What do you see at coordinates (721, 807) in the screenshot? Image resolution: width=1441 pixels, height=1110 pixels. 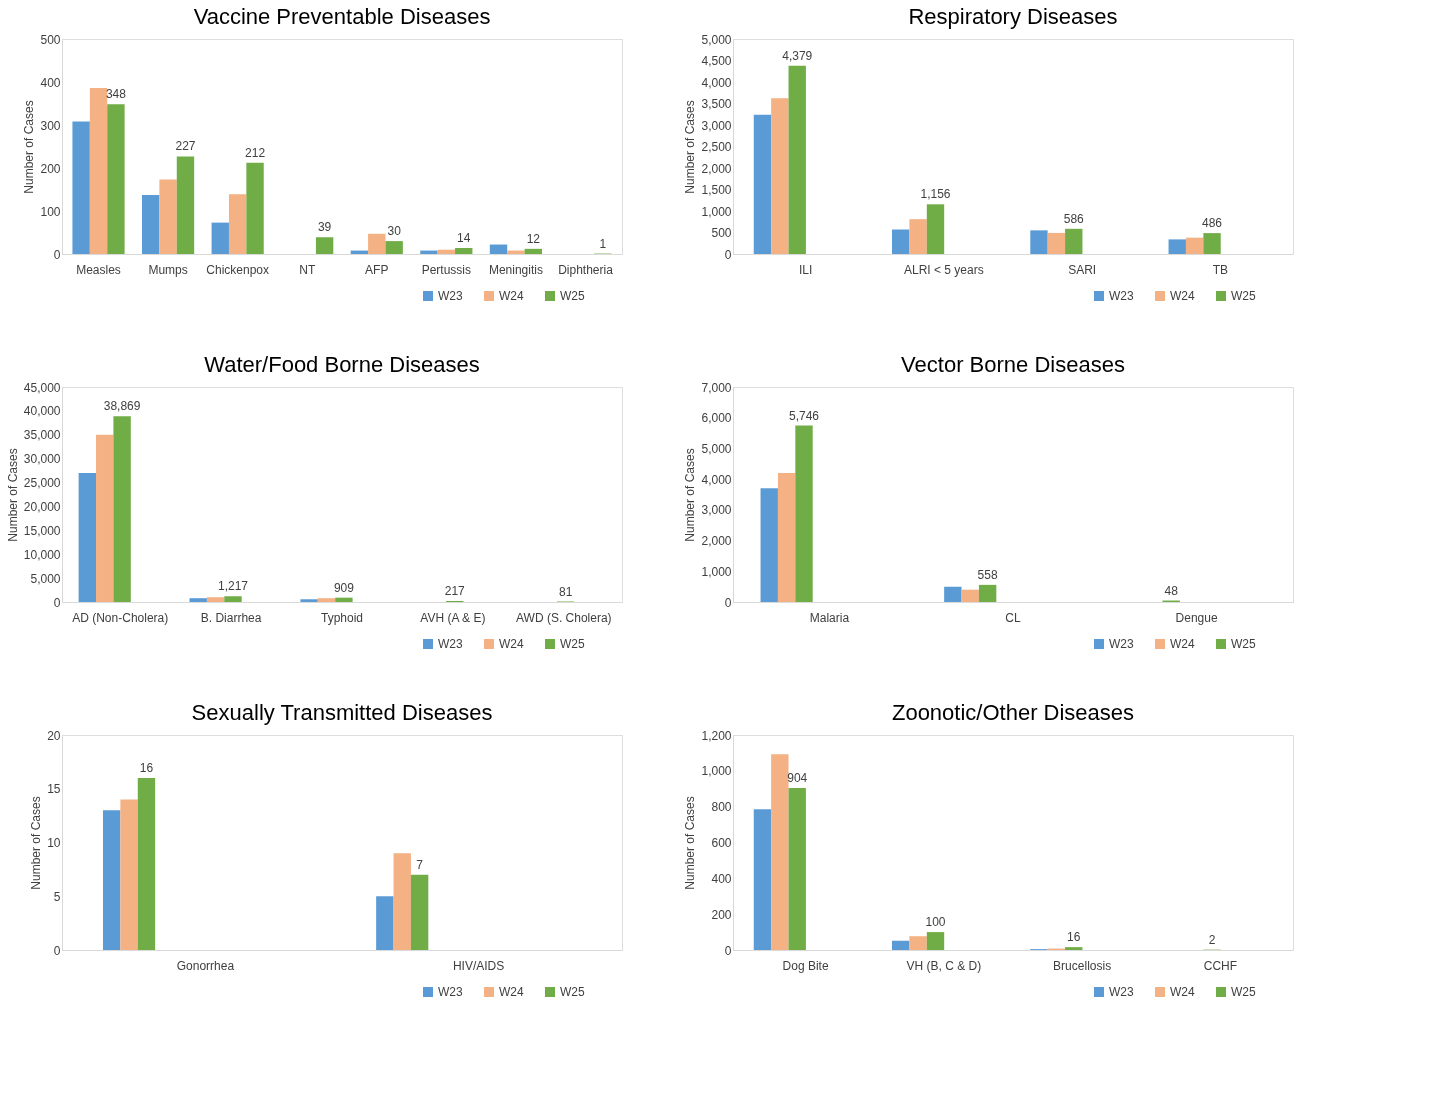 I see `y-tick-label: 800` at bounding box center [721, 807].